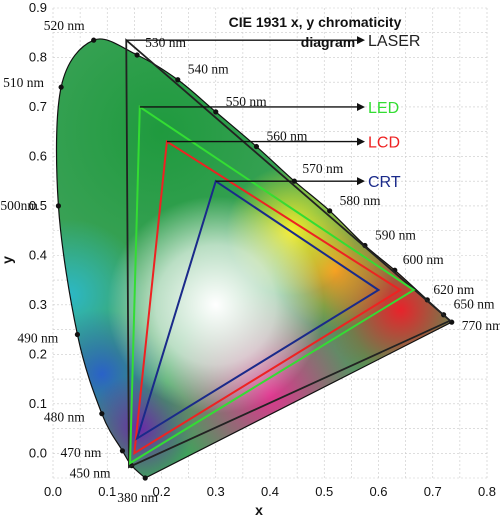 This screenshot has width=500, height=519. I want to click on wavelength-label-450: 450 nm, so click(90, 473).